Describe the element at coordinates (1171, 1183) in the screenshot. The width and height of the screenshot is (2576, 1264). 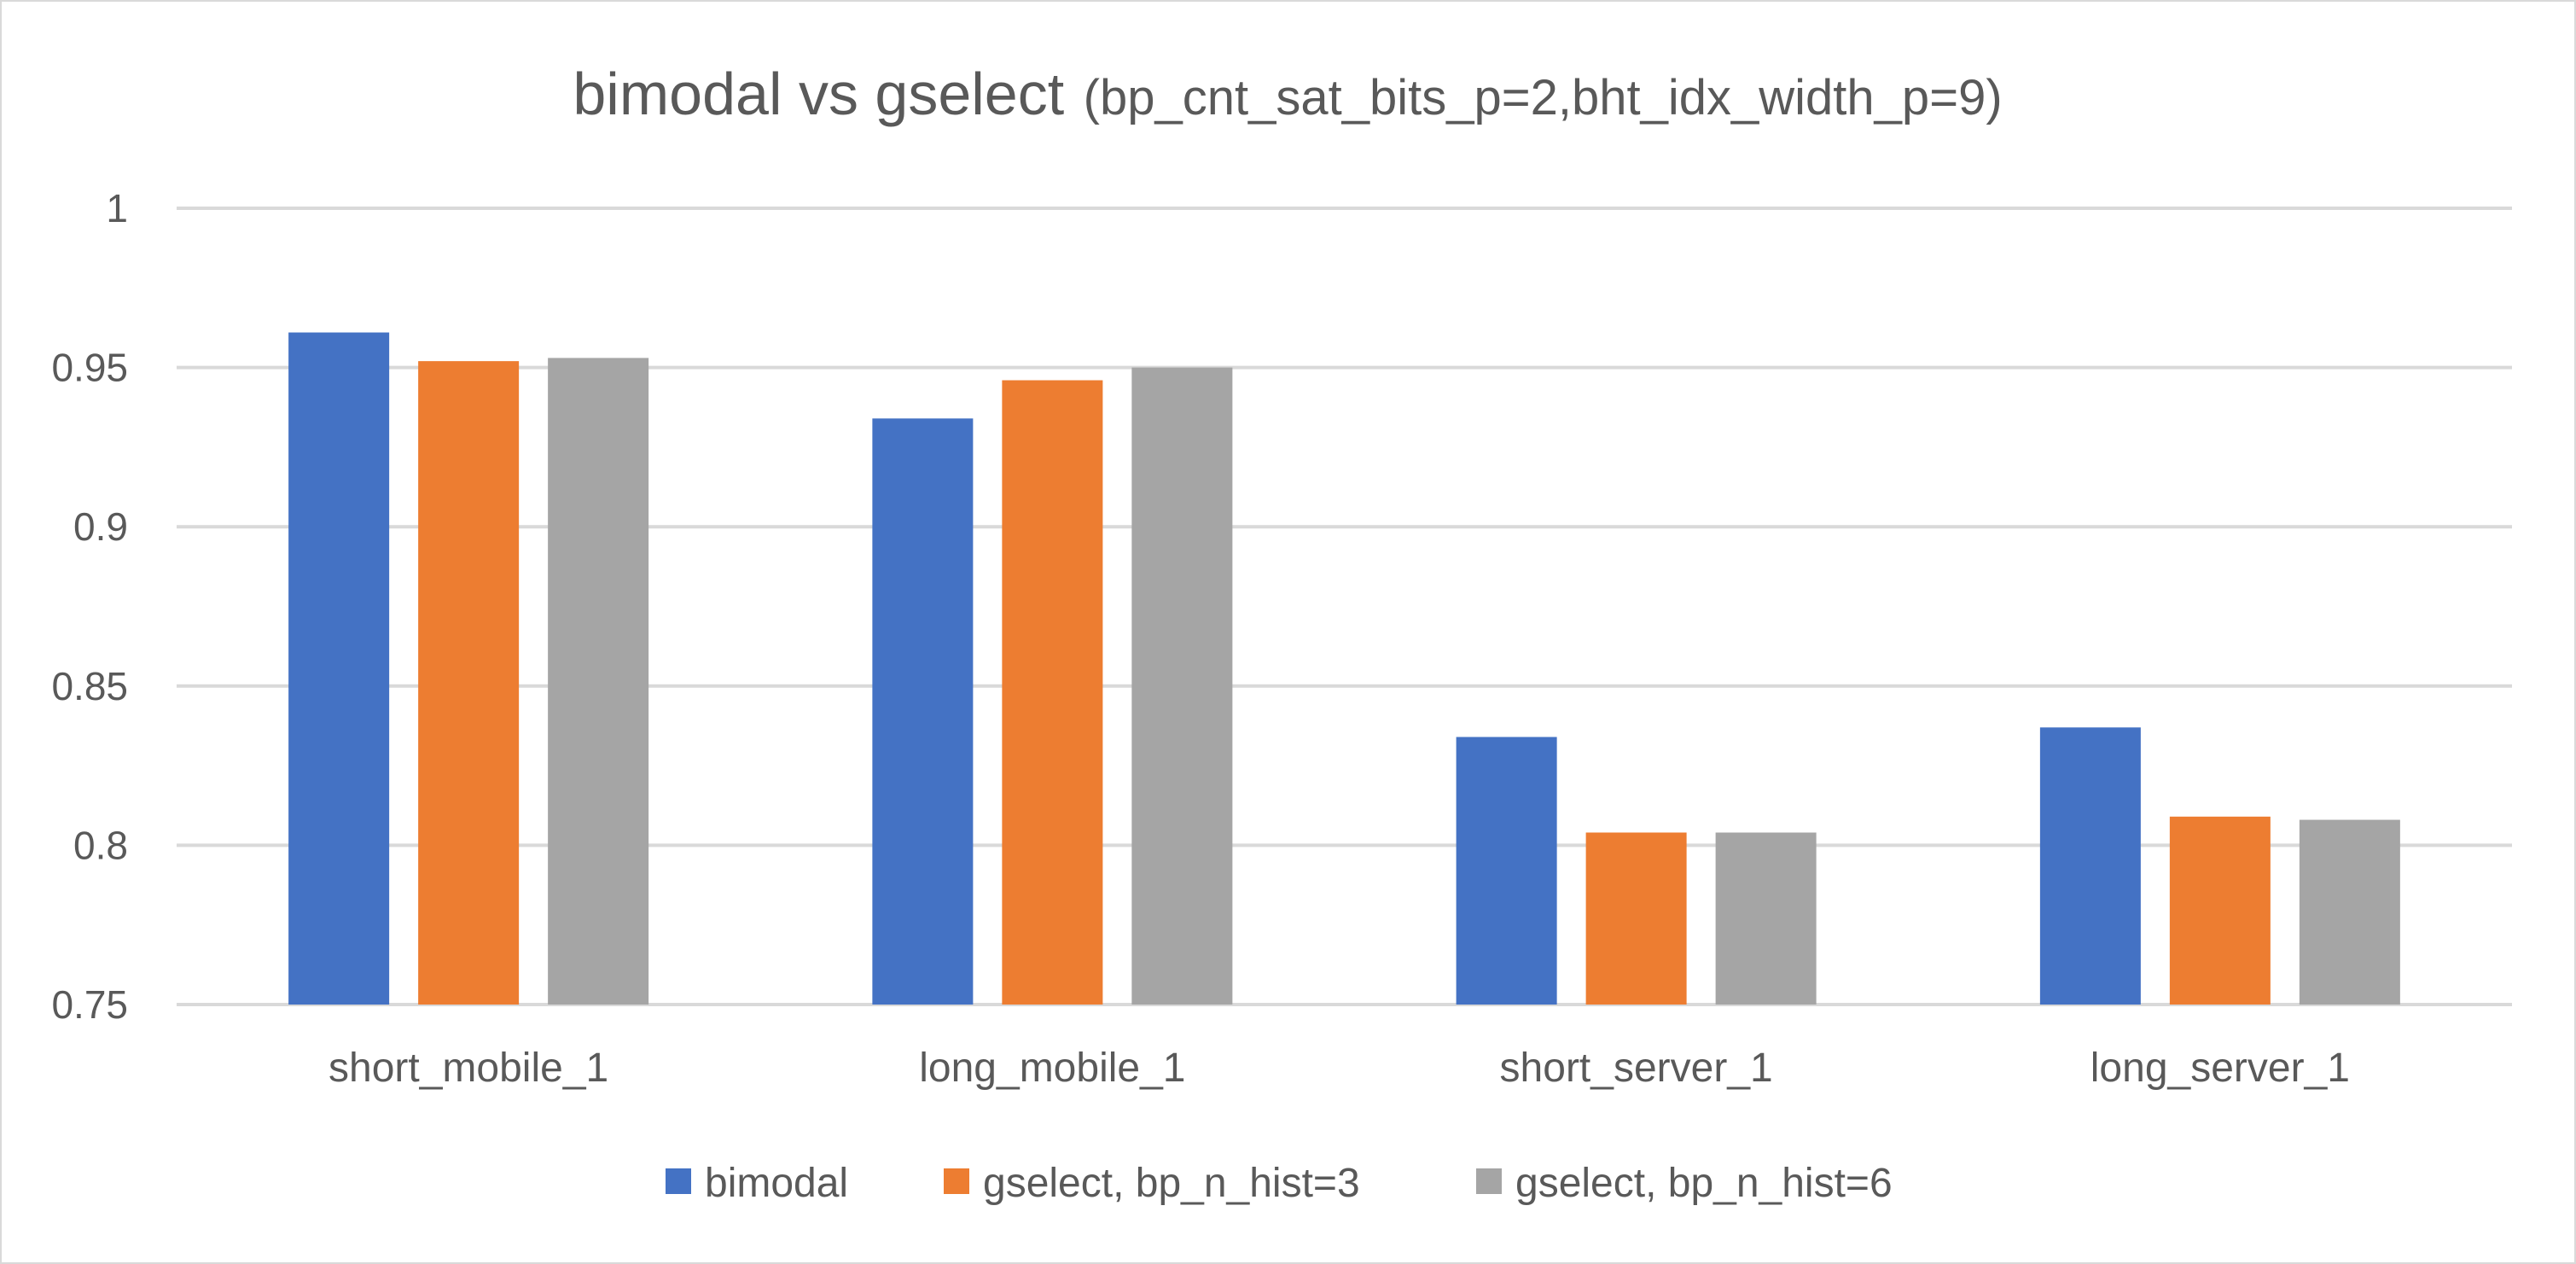
I see `legend-label: gselect, bp_n_hist=3` at that location.